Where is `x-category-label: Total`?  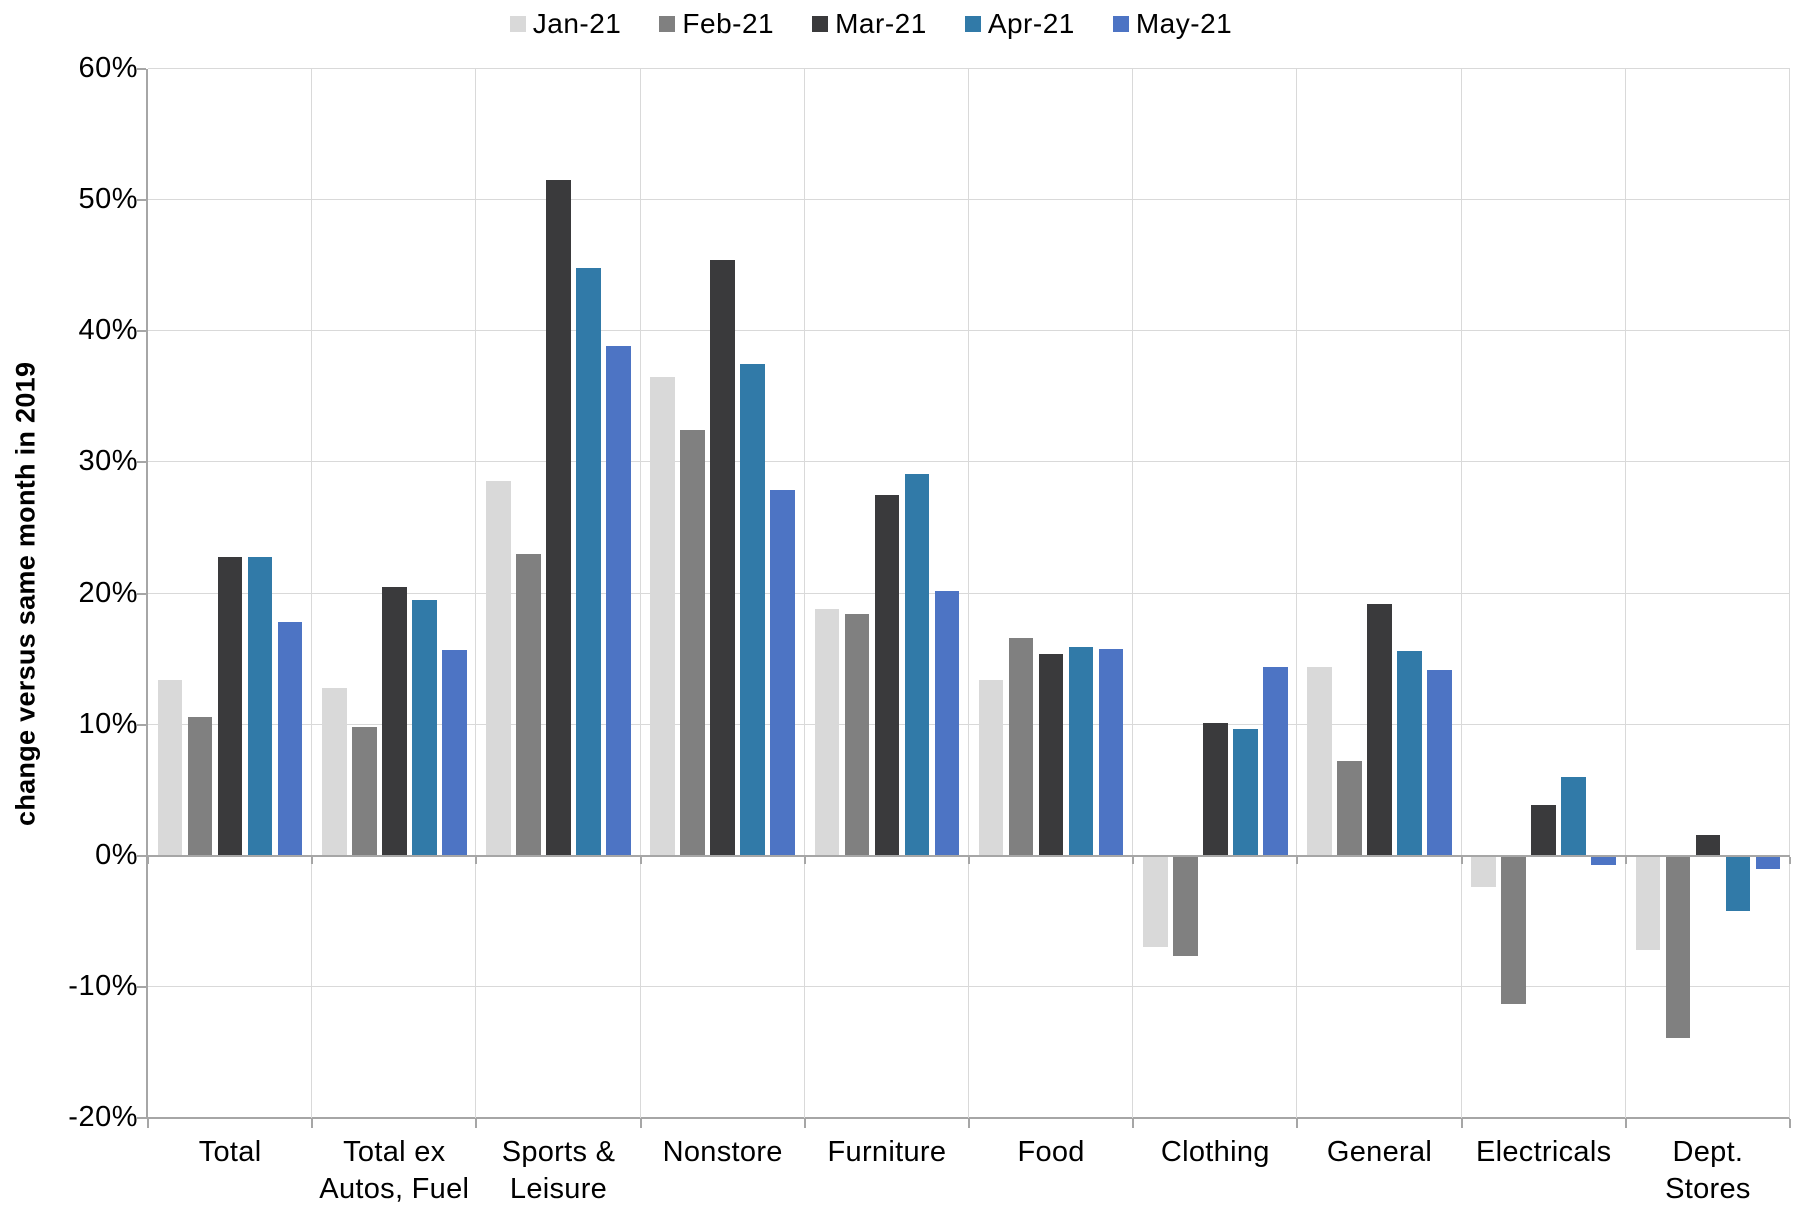
x-category-label: Total is located at coordinates (230, 1152).